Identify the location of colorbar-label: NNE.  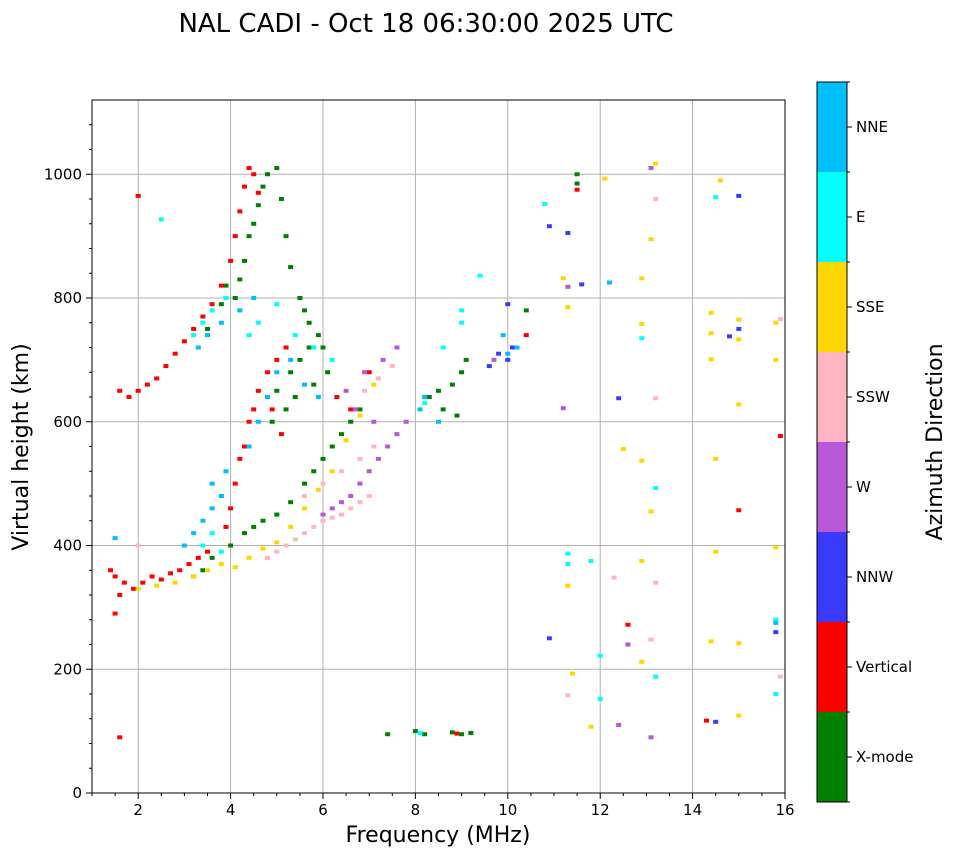
(872, 127).